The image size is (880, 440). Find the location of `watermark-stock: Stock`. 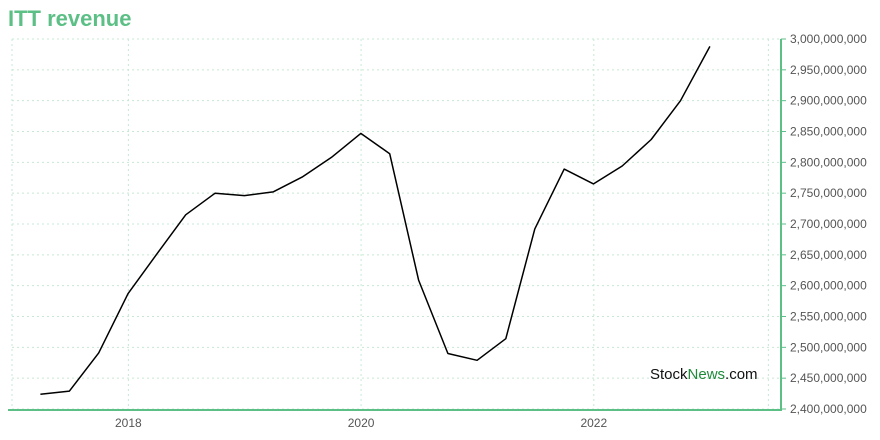

watermark-stock: Stock is located at coordinates (669, 374).